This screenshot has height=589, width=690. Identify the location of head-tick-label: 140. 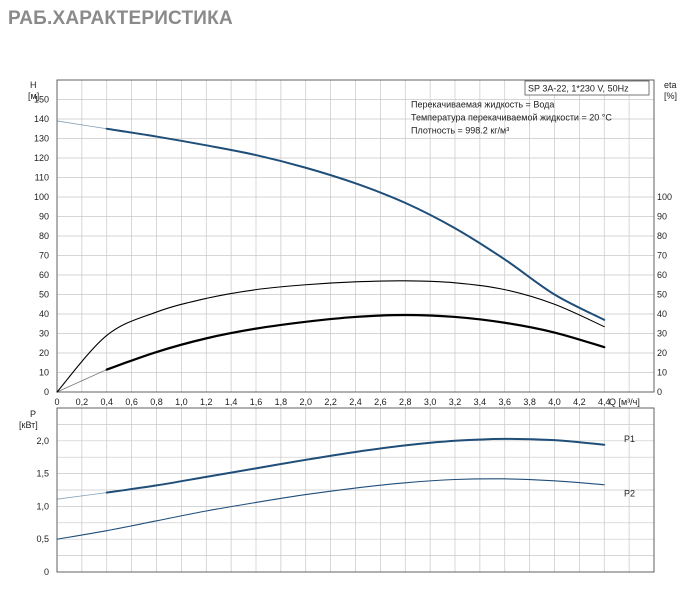
(41, 119).